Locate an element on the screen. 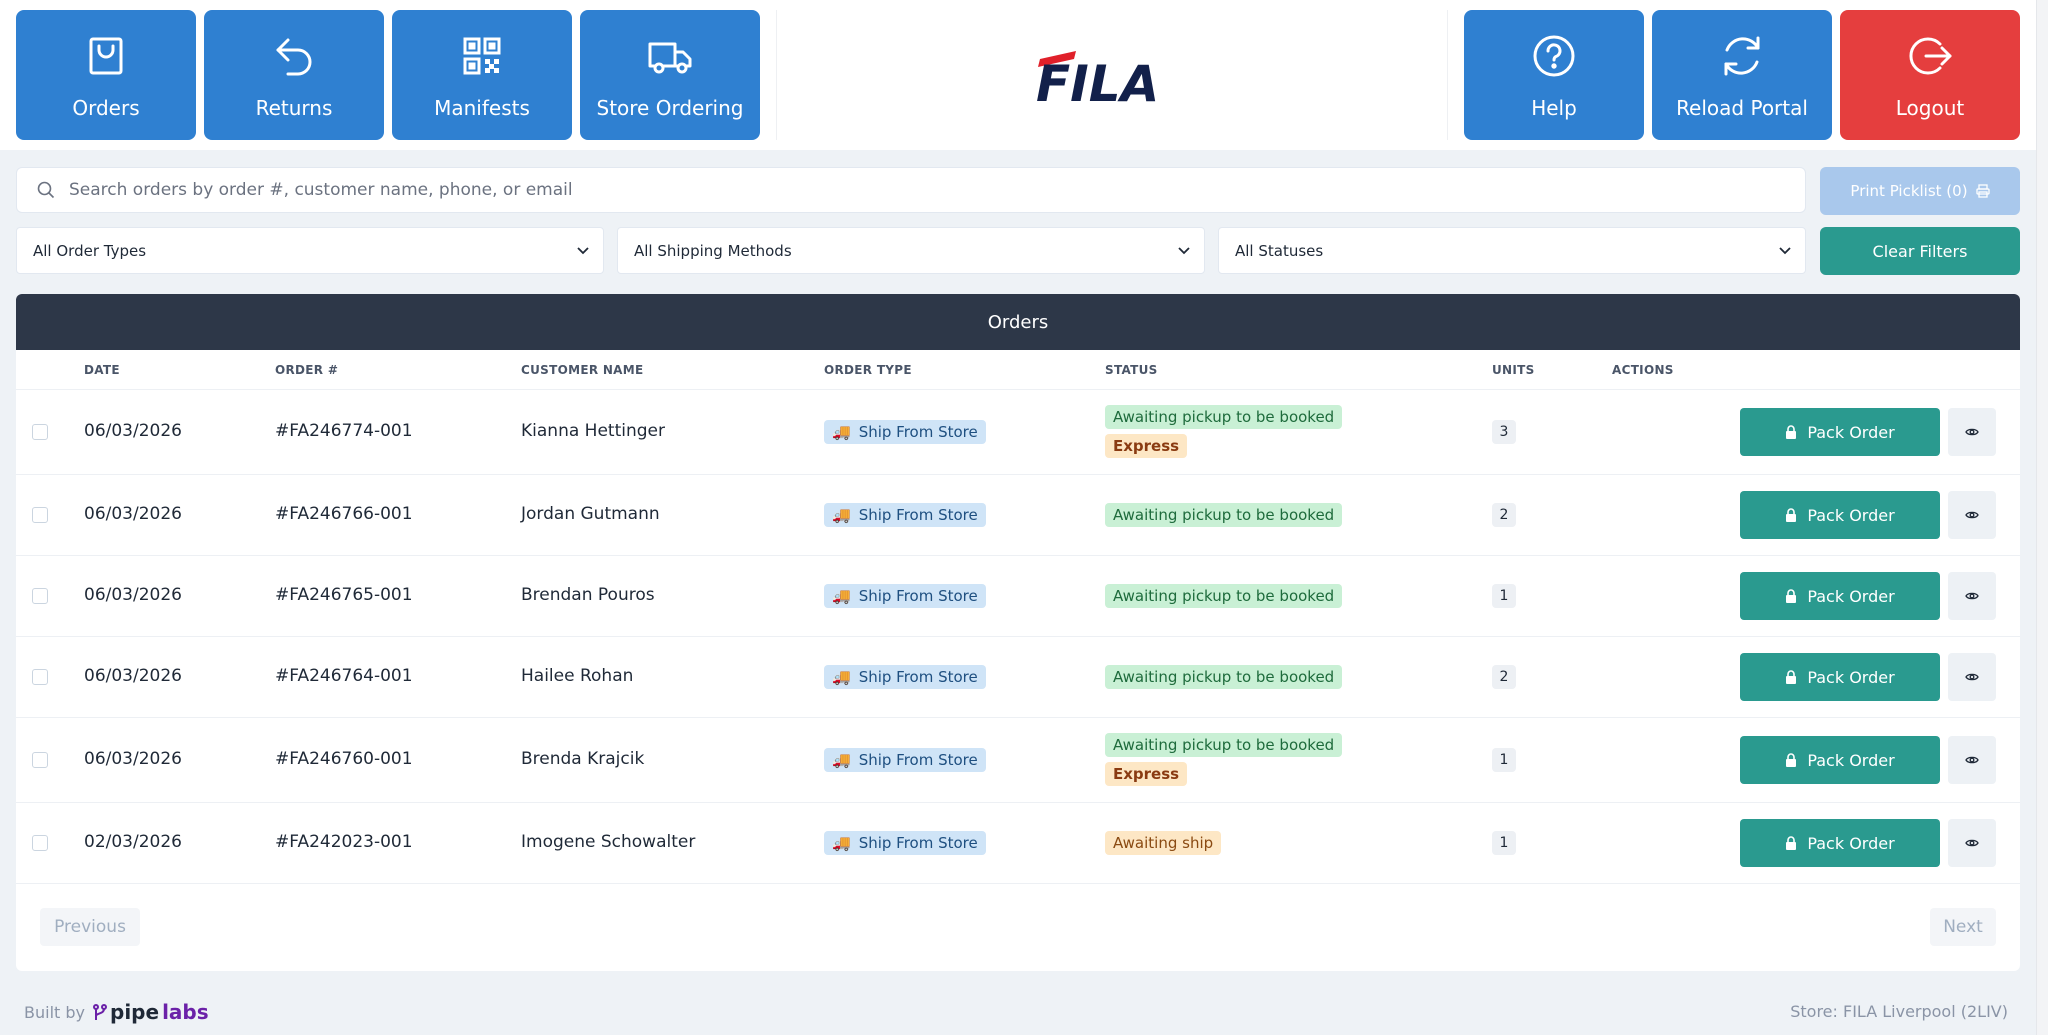 This screenshot has height=1035, width=2048. express-badge: Express is located at coordinates (1146, 774).